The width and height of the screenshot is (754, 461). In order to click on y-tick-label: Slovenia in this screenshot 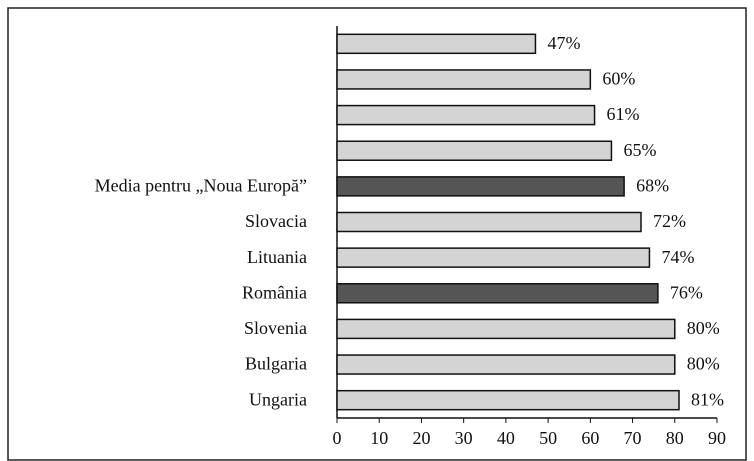, I will do `click(275, 328)`.